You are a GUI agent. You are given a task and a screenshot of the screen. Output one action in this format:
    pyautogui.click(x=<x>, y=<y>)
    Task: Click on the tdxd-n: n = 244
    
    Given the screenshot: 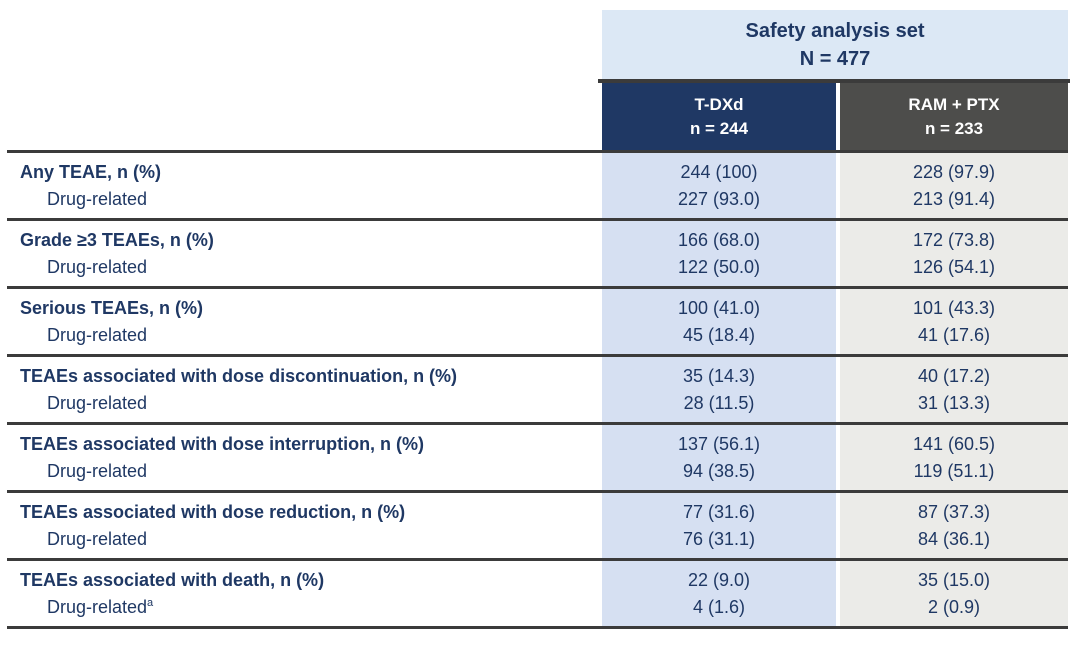 What is the action you would take?
    pyautogui.click(x=719, y=128)
    